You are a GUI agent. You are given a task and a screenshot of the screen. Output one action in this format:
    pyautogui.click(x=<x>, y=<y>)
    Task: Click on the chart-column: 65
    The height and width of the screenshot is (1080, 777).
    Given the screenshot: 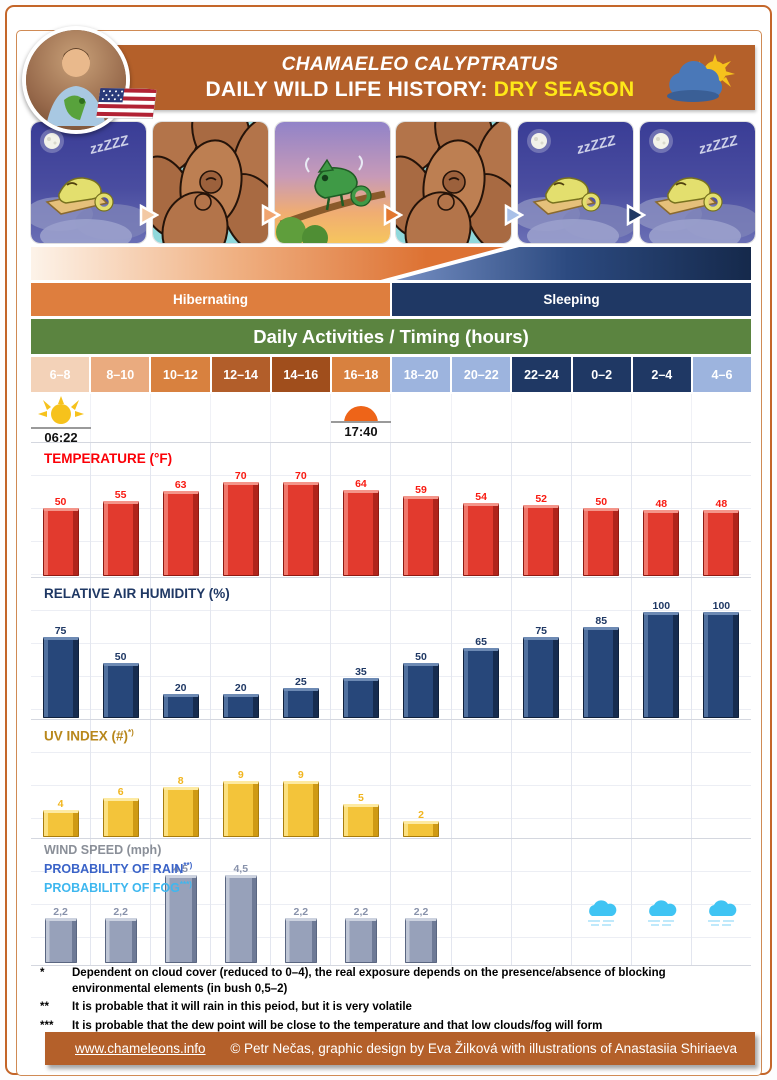 What is the action you would take?
    pyautogui.click(x=482, y=649)
    